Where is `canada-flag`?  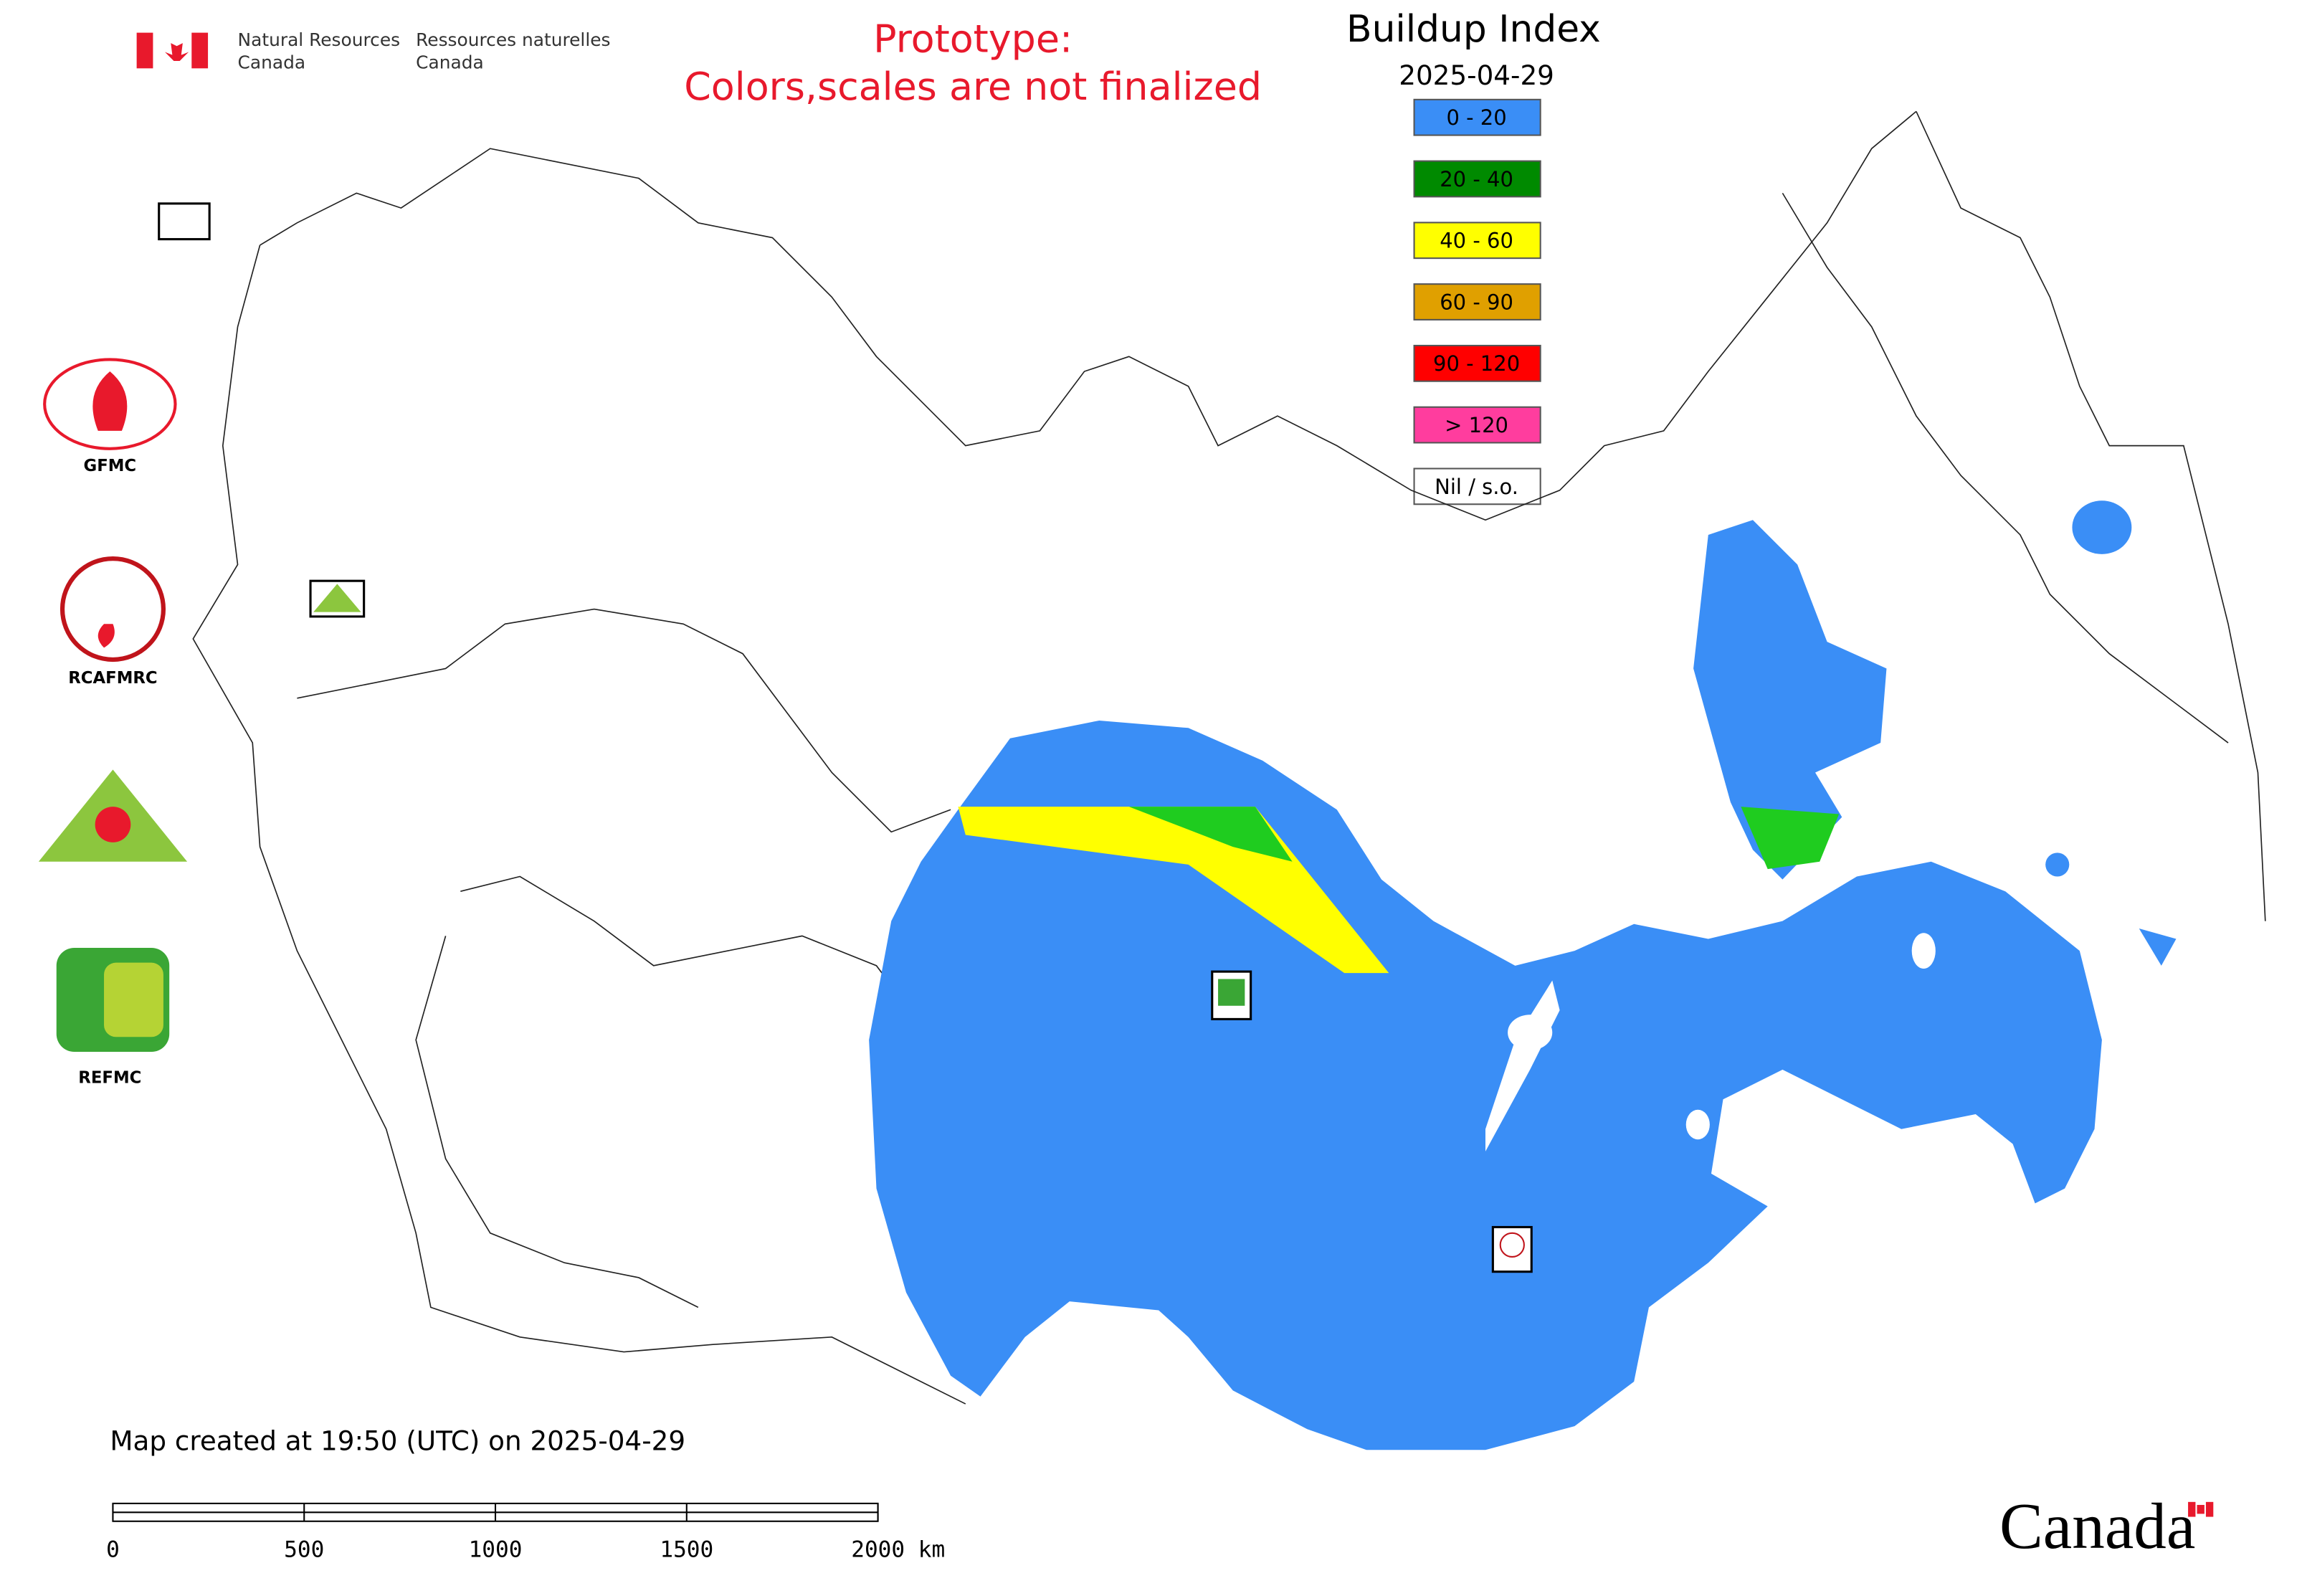 canada-flag is located at coordinates (173, 50).